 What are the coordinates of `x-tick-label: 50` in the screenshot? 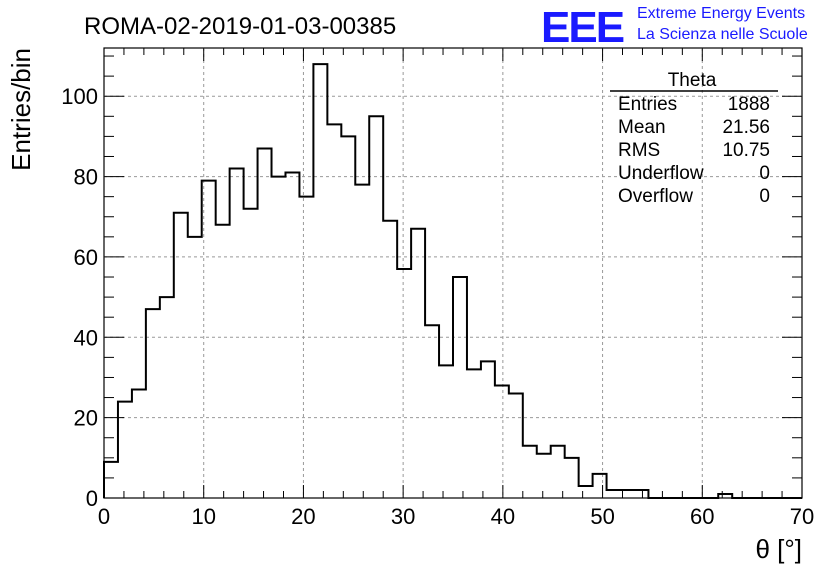 It's located at (602, 516).